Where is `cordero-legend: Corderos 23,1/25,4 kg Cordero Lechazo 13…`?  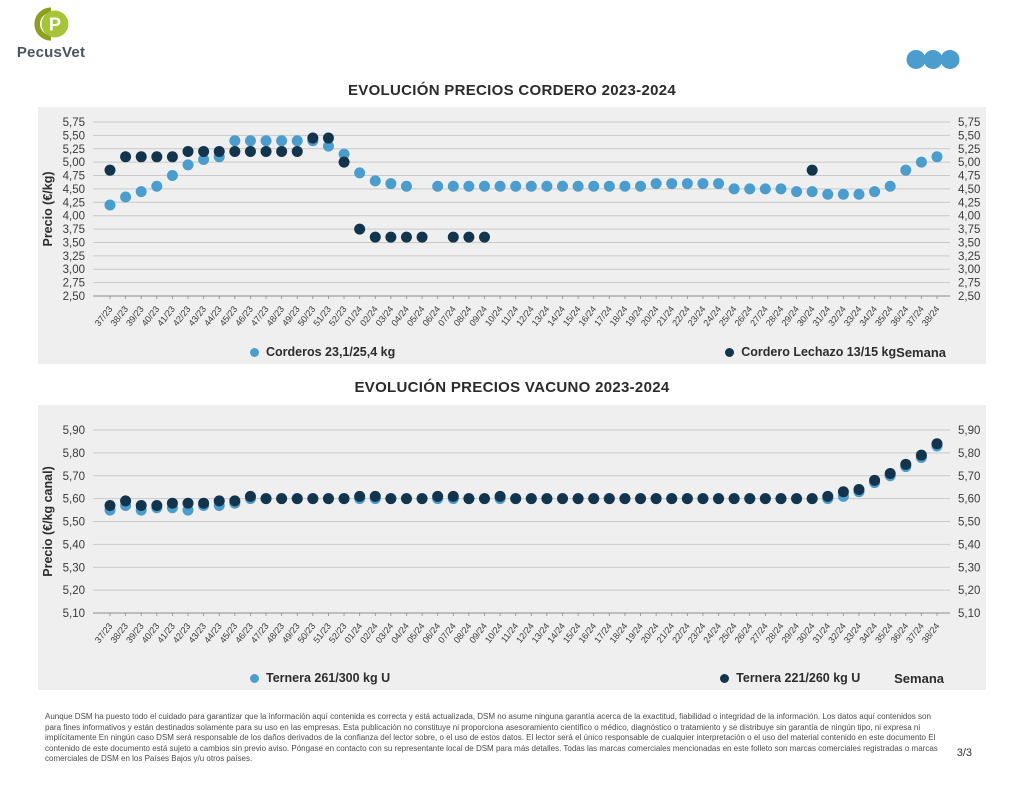
cordero-legend: Corderos 23,1/25,4 kg Cordero Lechazo 13… is located at coordinates (512, 352).